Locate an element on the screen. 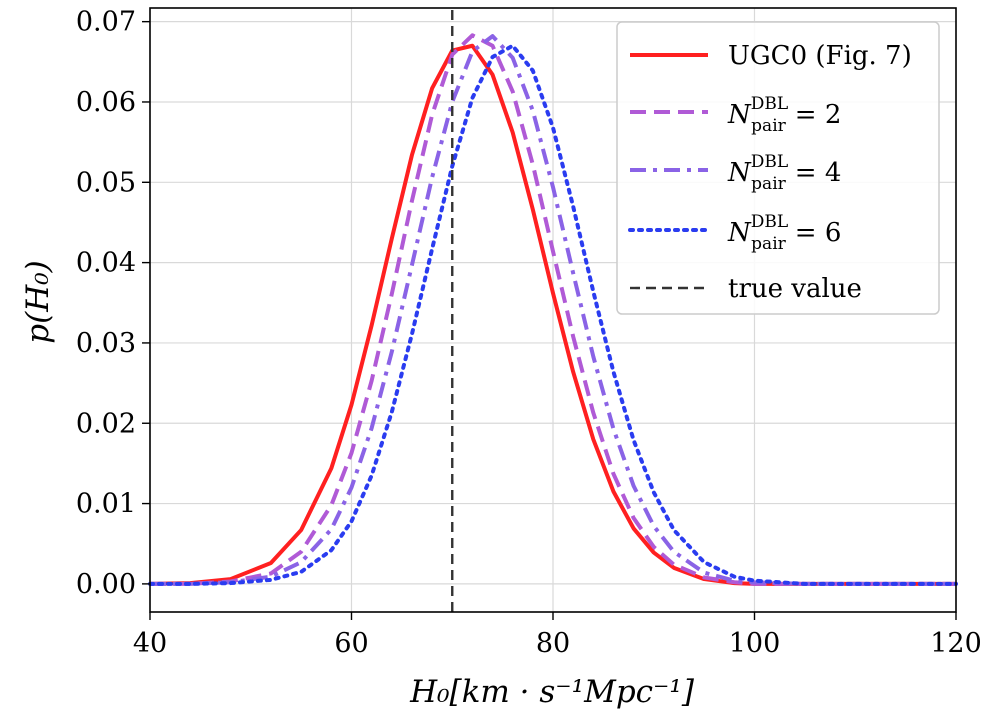 Image resolution: width=989 pixels, height=715 pixels. x-tick-label: 120 is located at coordinates (956, 643).